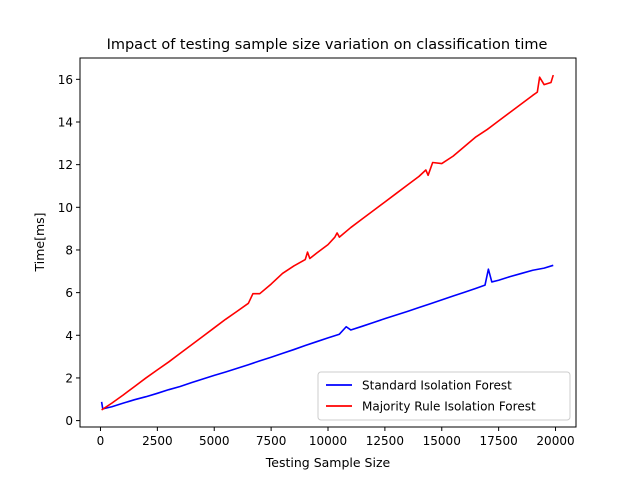 This screenshot has width=639, height=483. I want to click on y-tick-label: 10, so click(65, 208).